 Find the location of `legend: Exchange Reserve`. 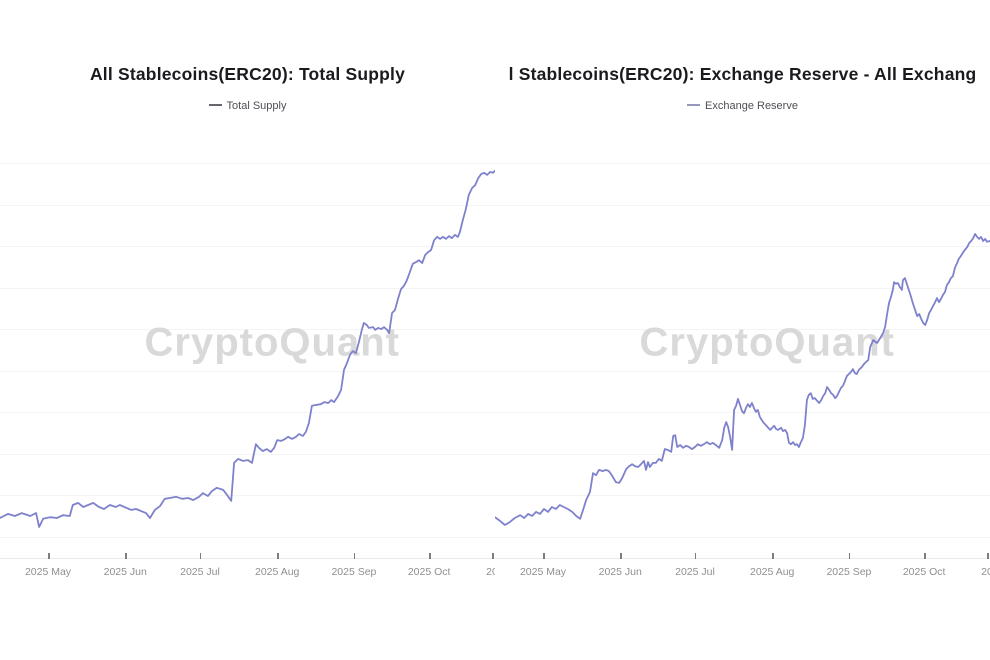

legend: Exchange Reserve is located at coordinates (742, 106).